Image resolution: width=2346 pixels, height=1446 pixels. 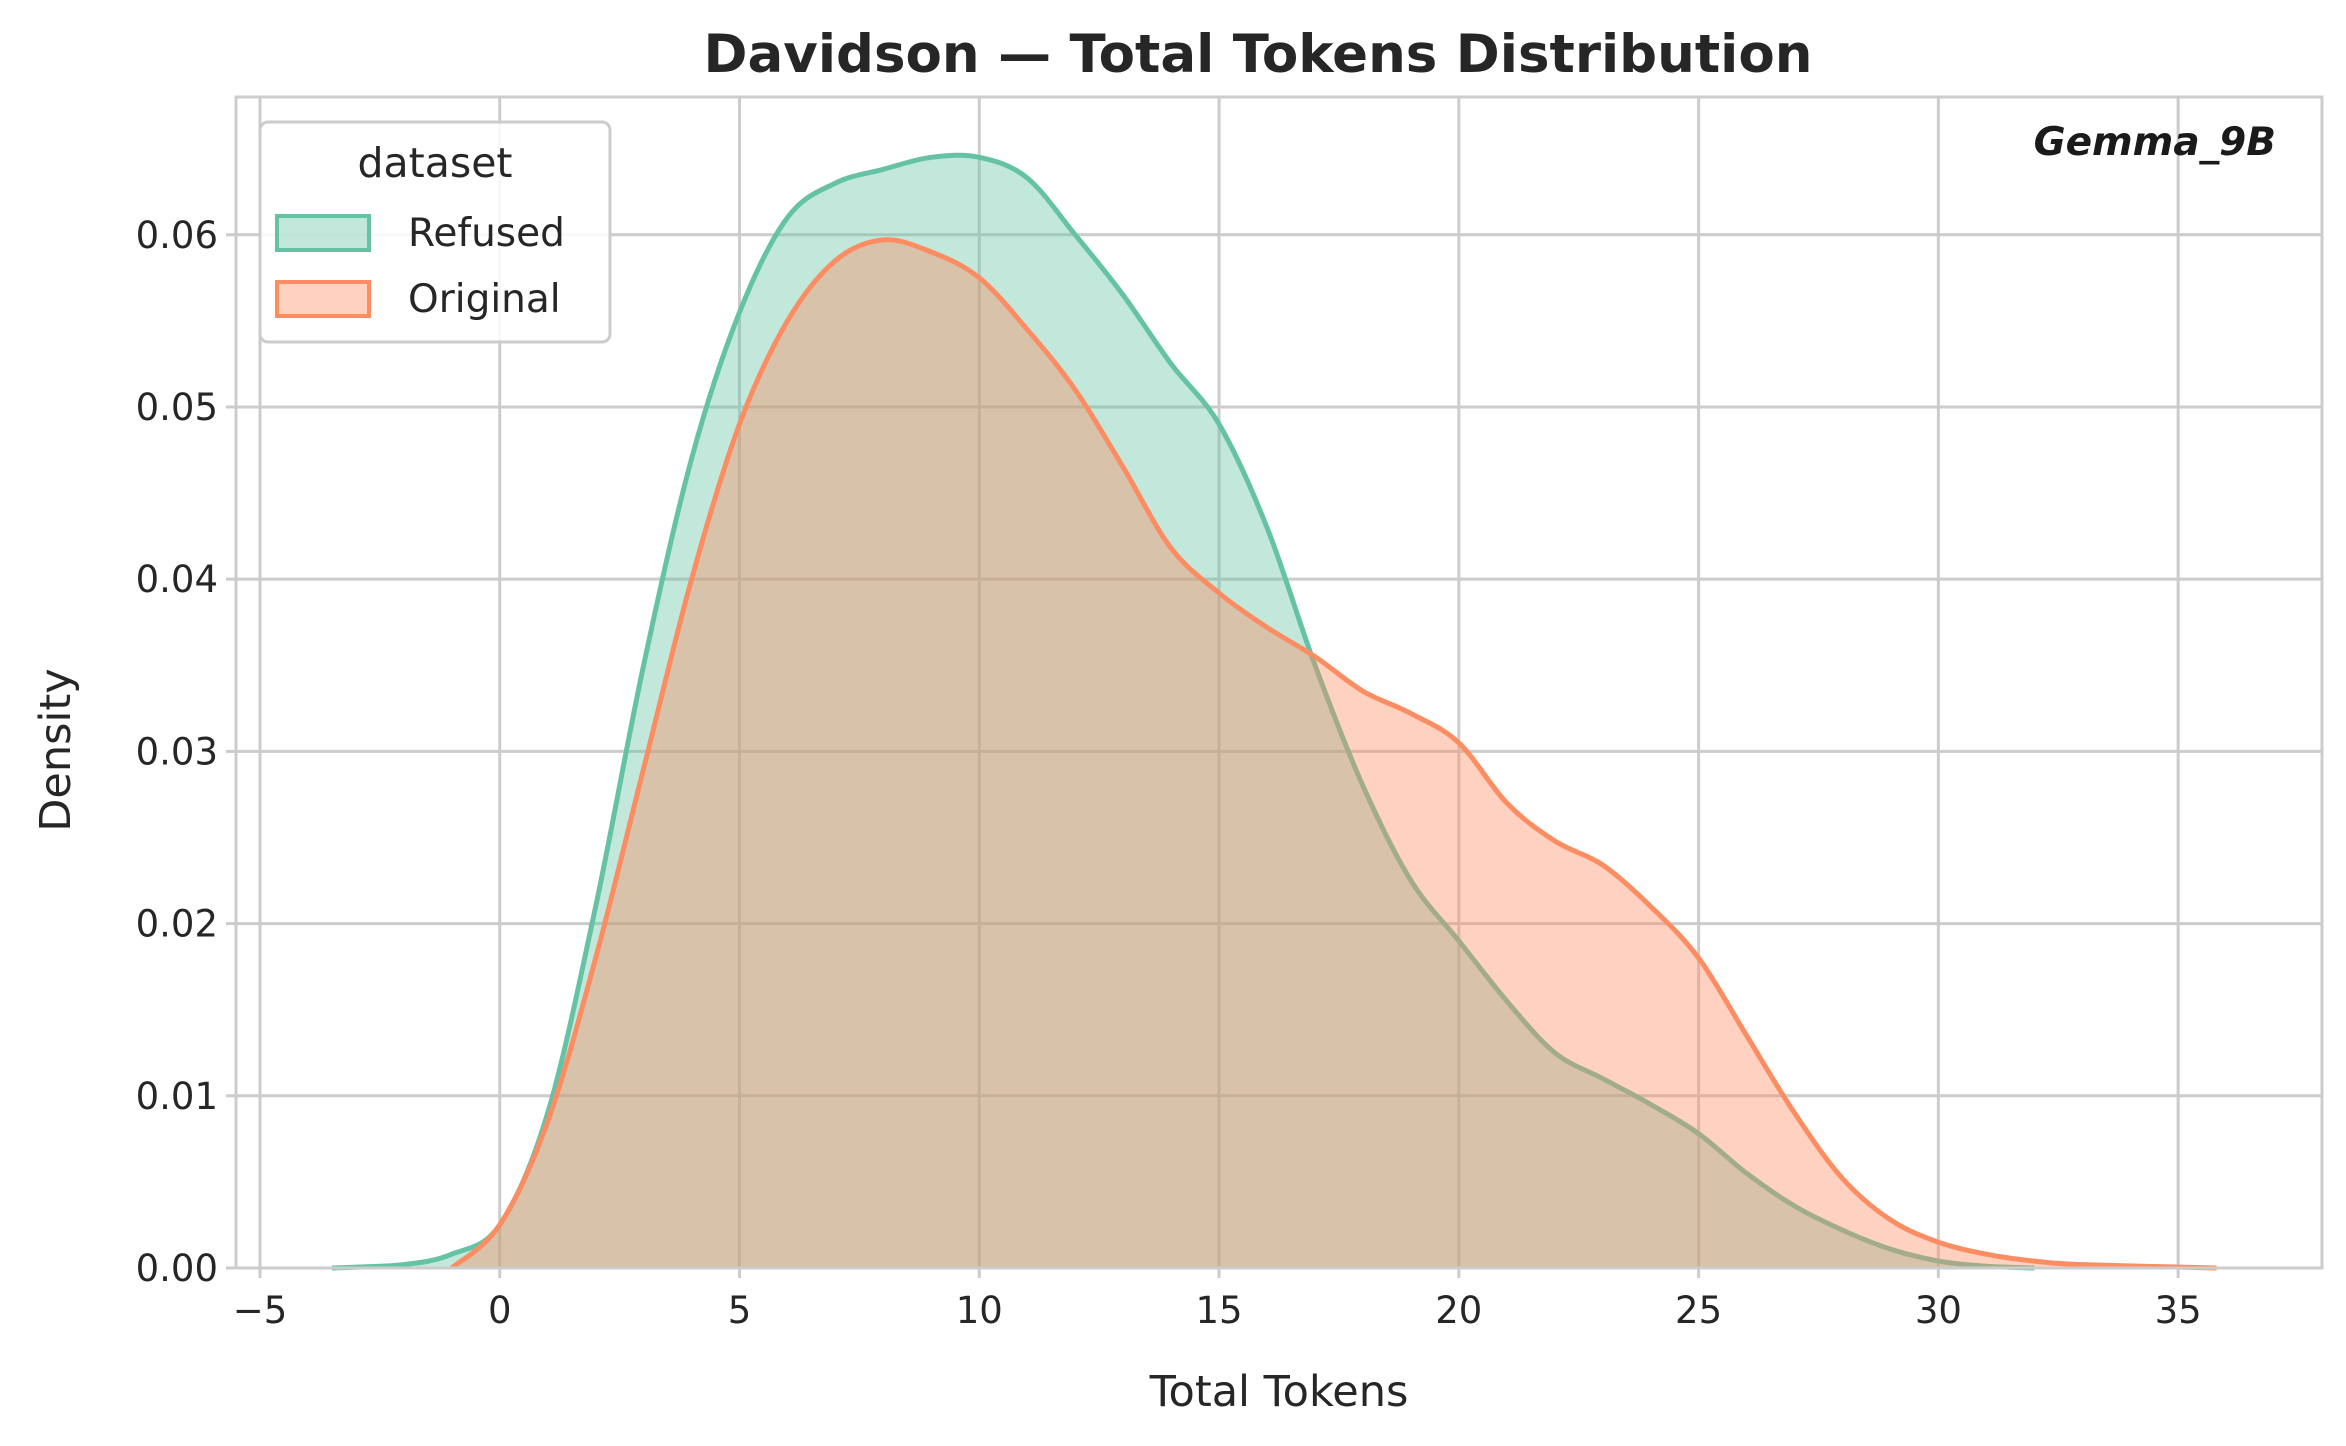 I want to click on x-axis-ticks: −5 0 5 10 15 20 25 30 35, so click(x=1217, y=1300).